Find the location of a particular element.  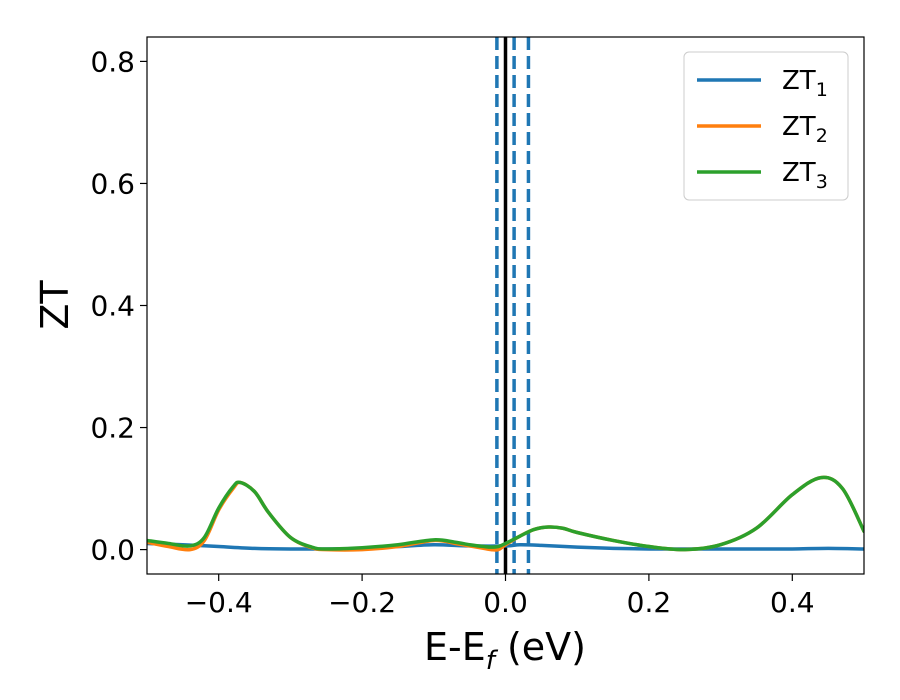

y-tick-label: 0.8 is located at coordinates (112, 61).